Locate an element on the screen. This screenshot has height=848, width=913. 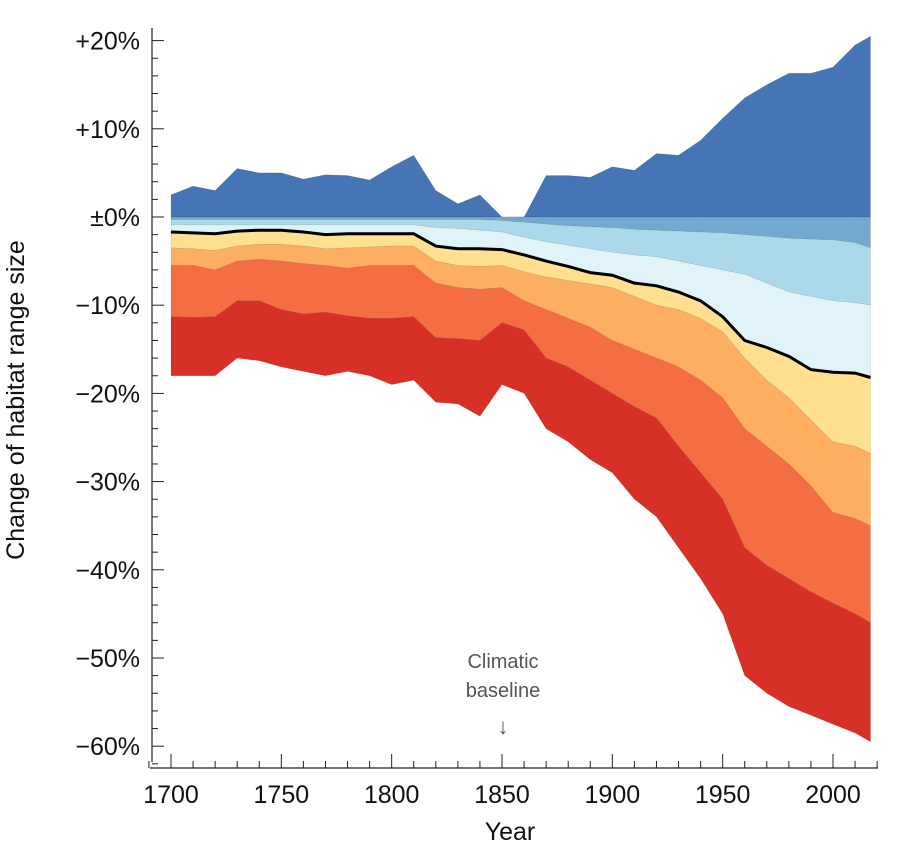
median-layer is located at coordinates (520, 303).